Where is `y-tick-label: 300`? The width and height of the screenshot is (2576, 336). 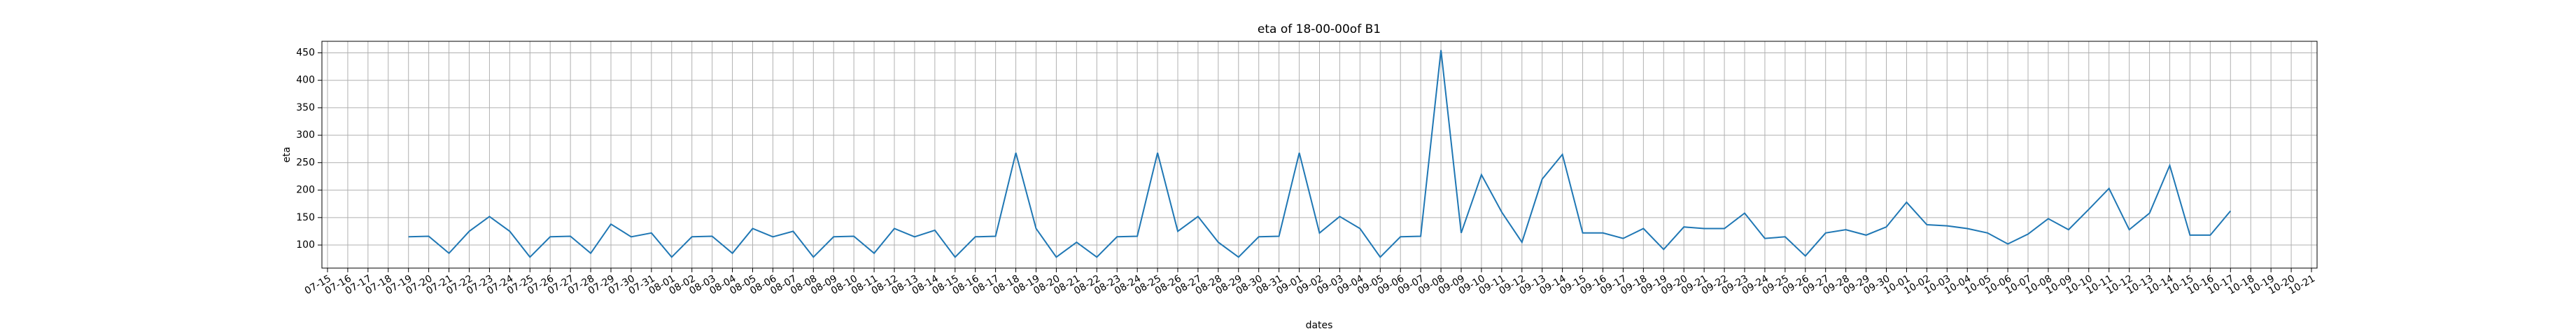 y-tick-label: 300 is located at coordinates (305, 135).